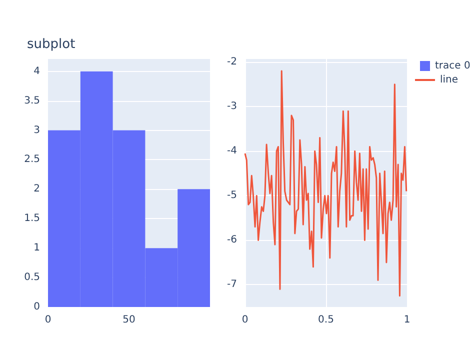 The width and height of the screenshot is (474, 355). Describe the element at coordinates (232, 196) in the screenshot. I see `y-tick-label: -5` at that location.